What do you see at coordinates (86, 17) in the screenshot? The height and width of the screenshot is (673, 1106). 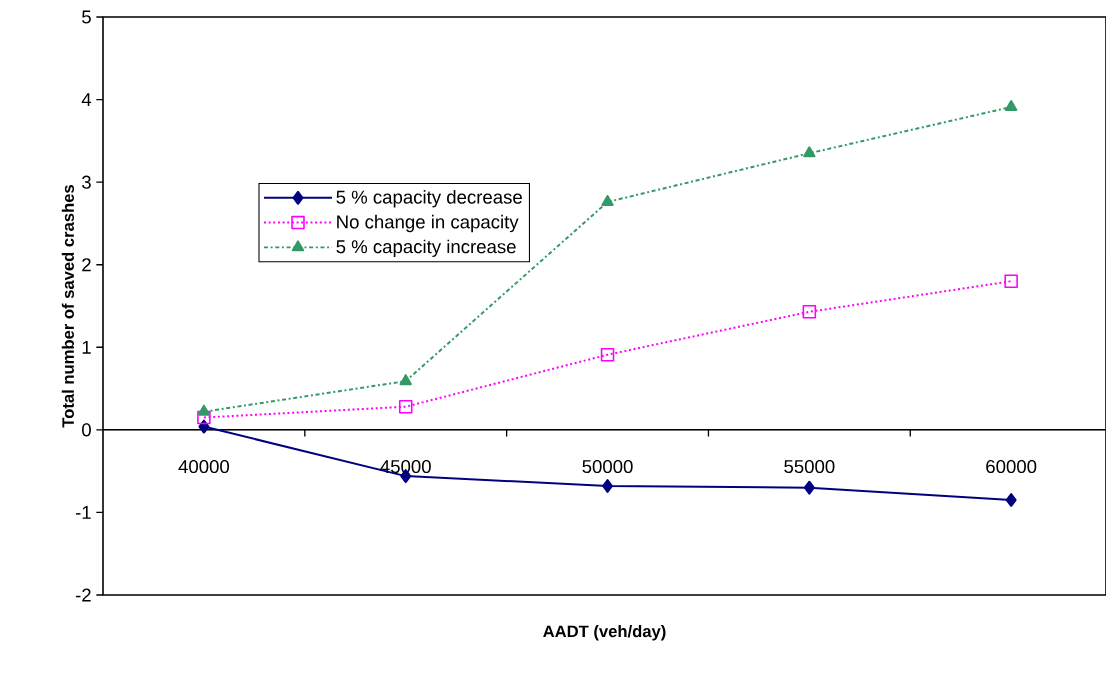 I see `y-tick-label: 5` at bounding box center [86, 17].